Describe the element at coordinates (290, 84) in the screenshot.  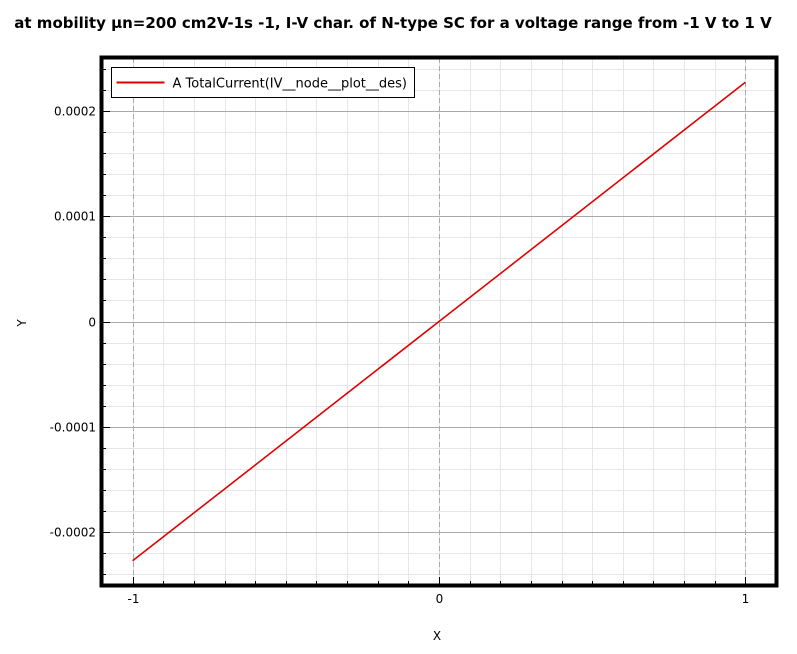
I see `legend-label: A TotalCurrent(IV__node__plot__des)` at that location.